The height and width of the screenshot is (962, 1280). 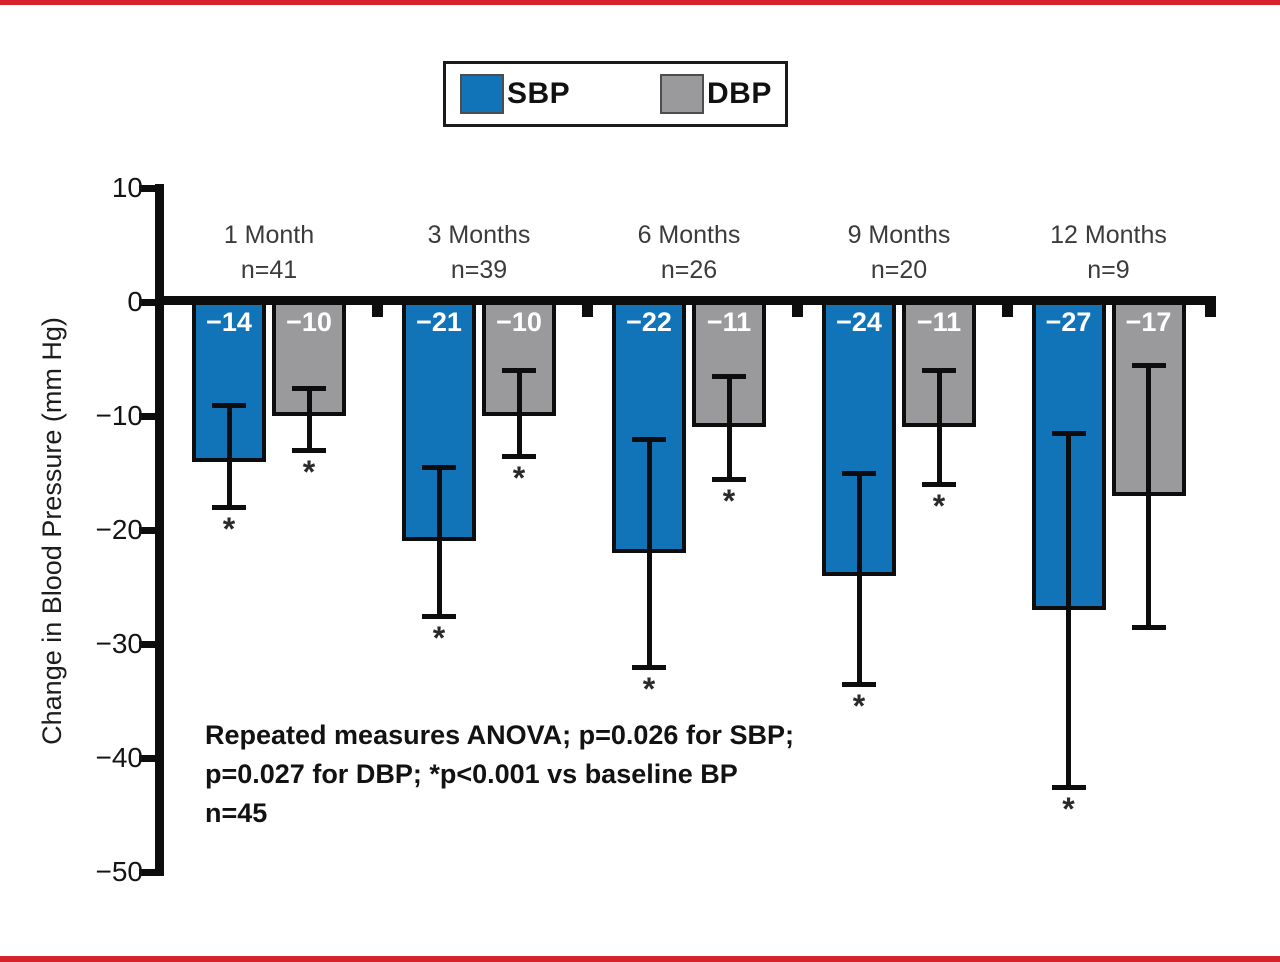 What do you see at coordinates (649, 322) in the screenshot?
I see `bar-value-label: −22` at bounding box center [649, 322].